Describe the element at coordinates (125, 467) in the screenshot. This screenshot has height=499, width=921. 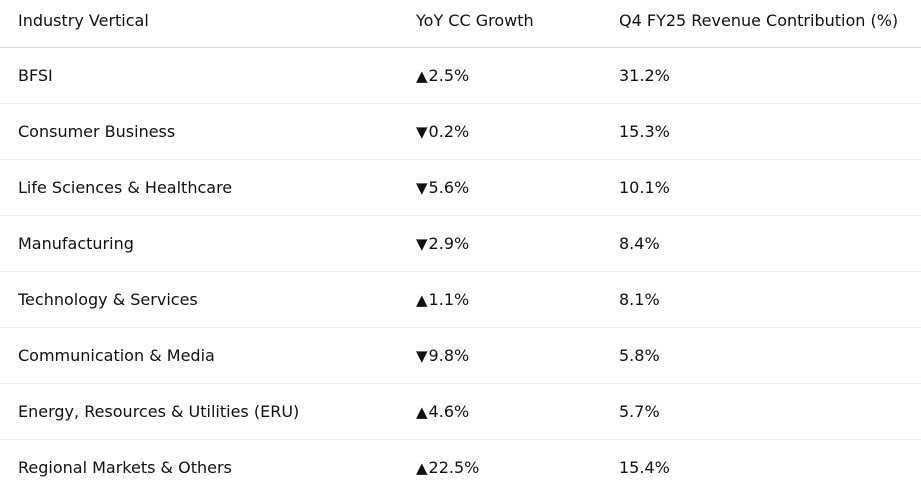
I see `vertical-name: Regional Markets & Others` at that location.